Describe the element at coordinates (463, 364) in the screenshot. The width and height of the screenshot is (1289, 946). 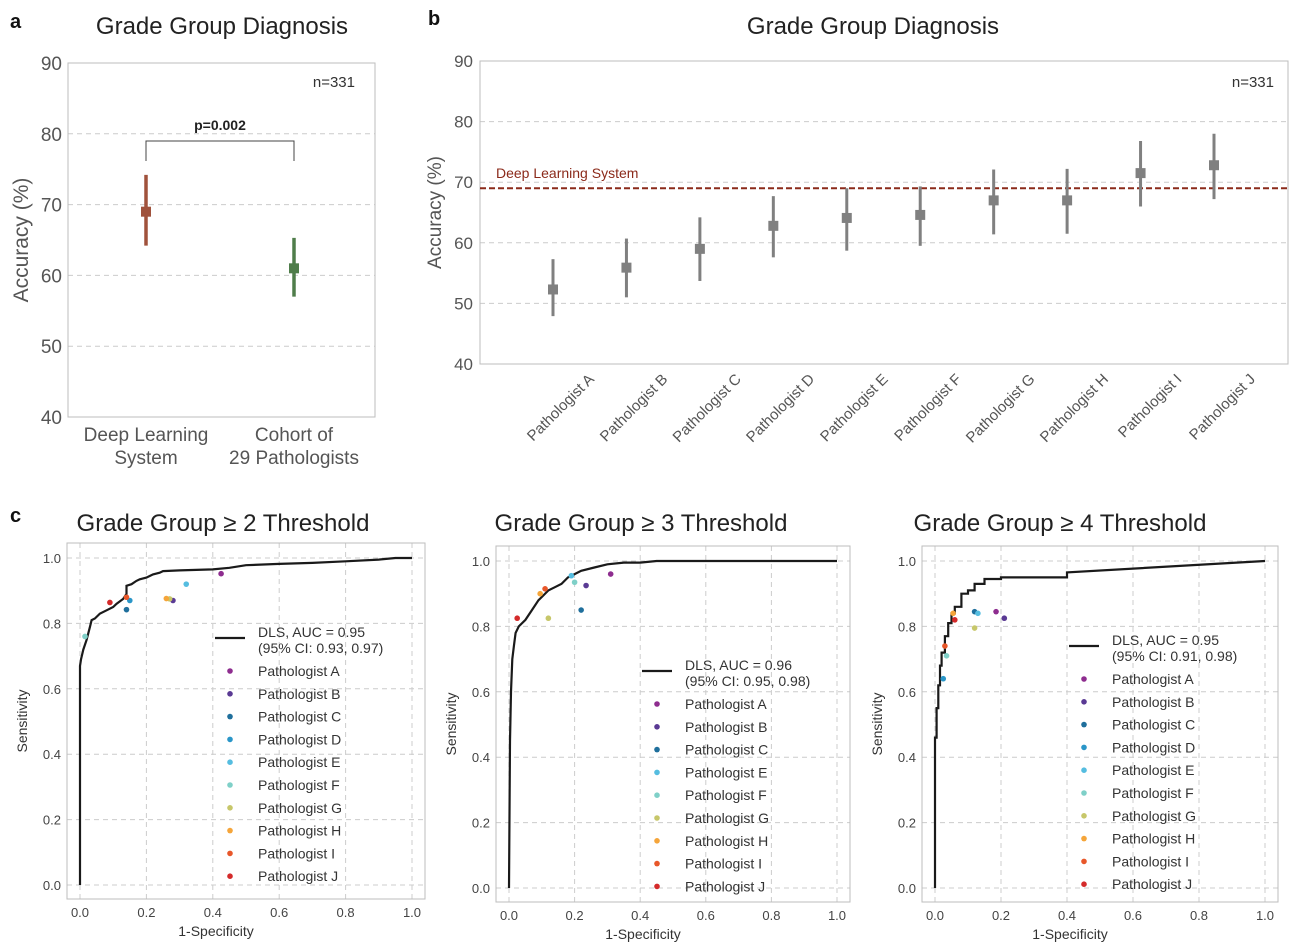
I see `y-tick-label: 40` at that location.